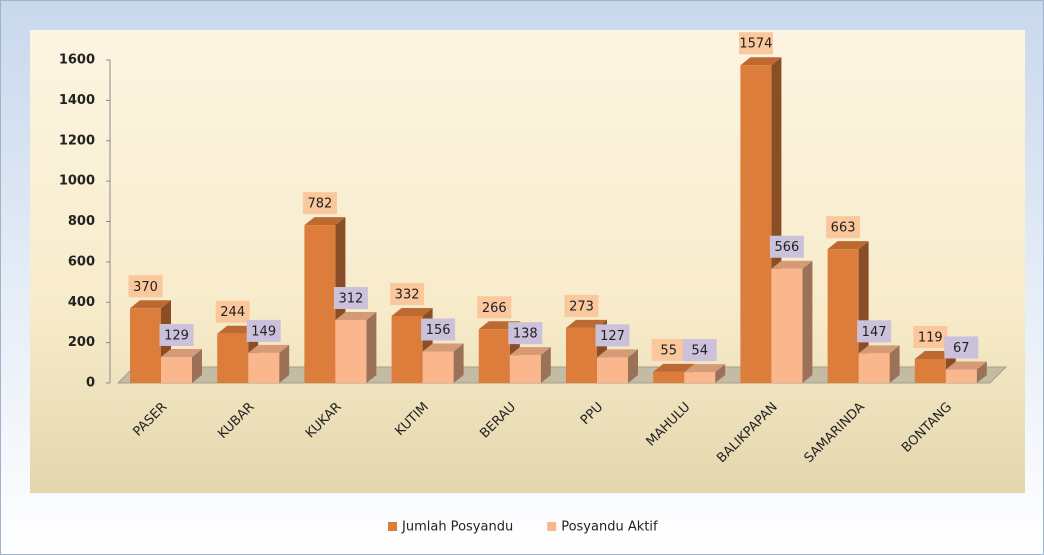 The image size is (1044, 555). I want to click on y-tick-label: 400, so click(81, 302).